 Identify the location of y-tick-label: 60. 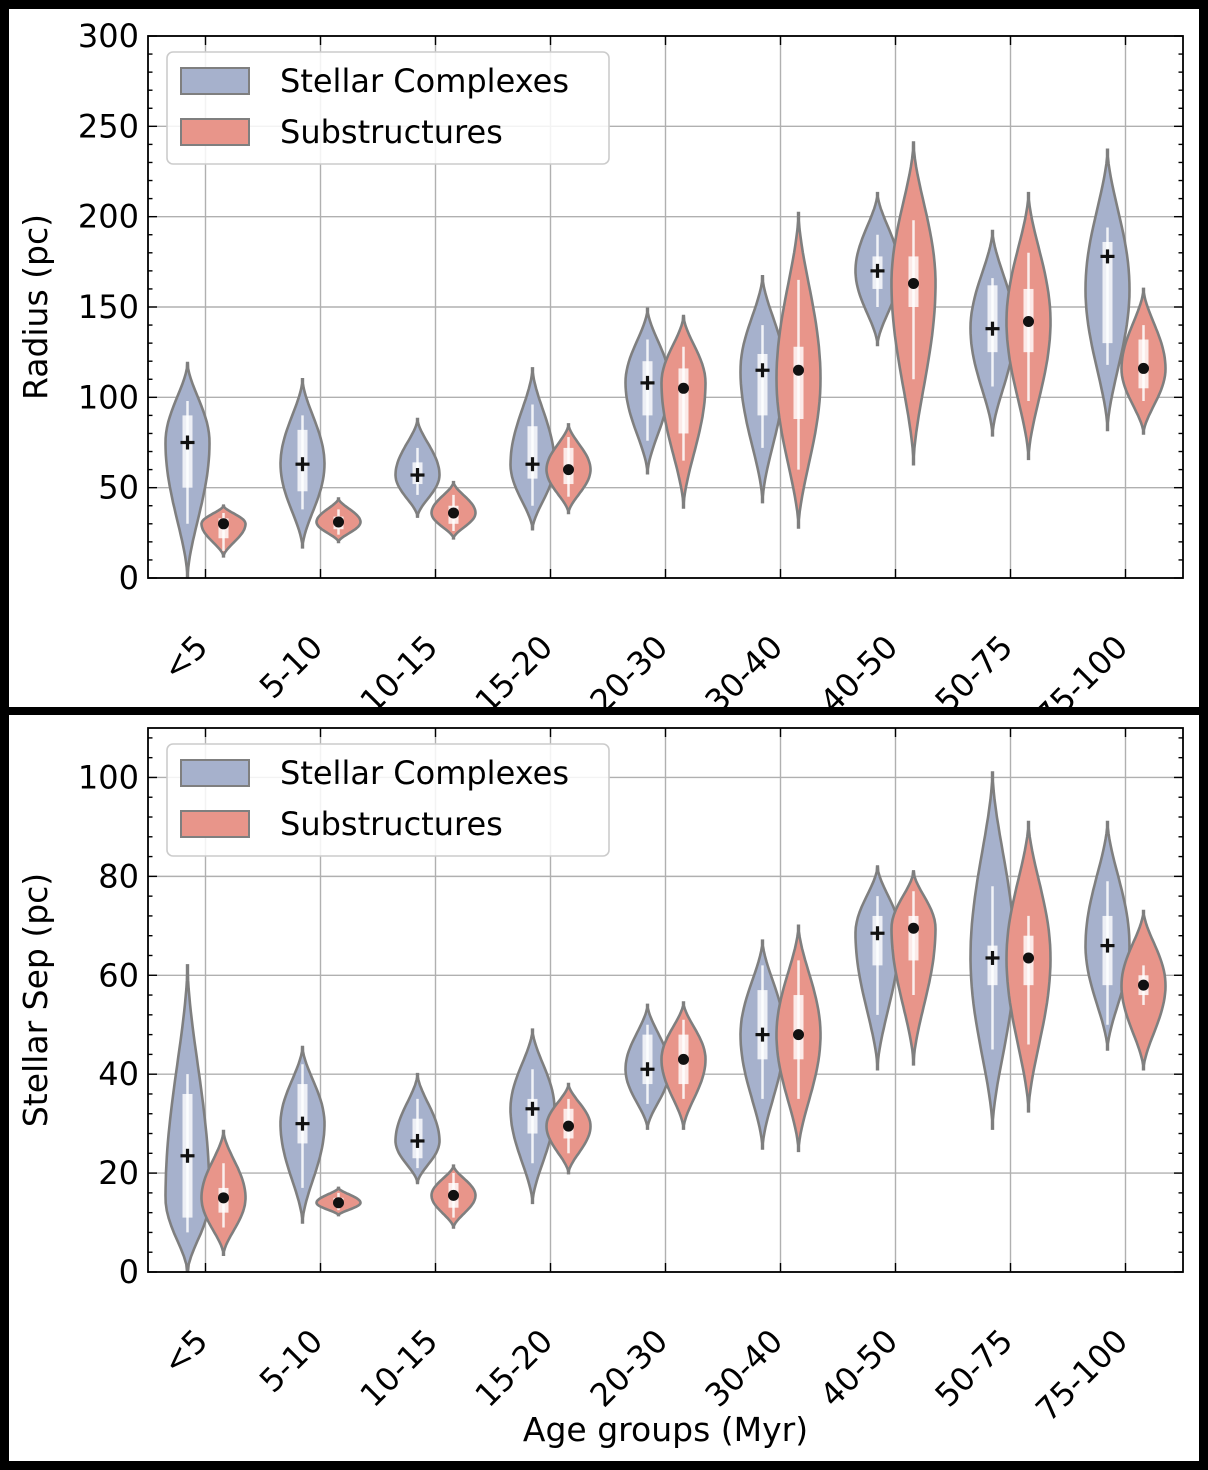
(118, 975).